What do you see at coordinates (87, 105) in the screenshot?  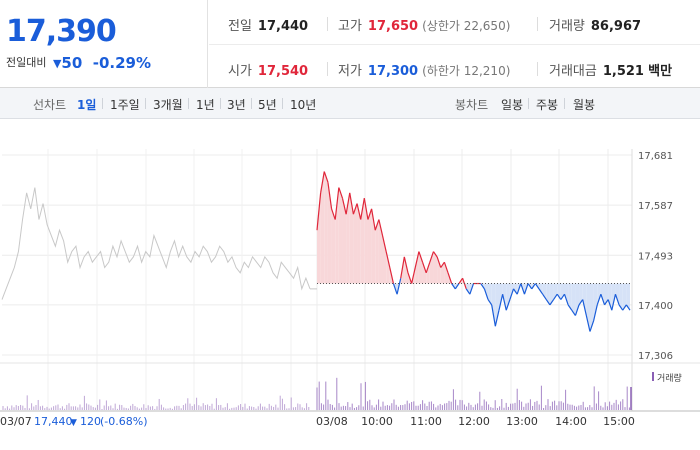 I see `period-1day: 1일` at bounding box center [87, 105].